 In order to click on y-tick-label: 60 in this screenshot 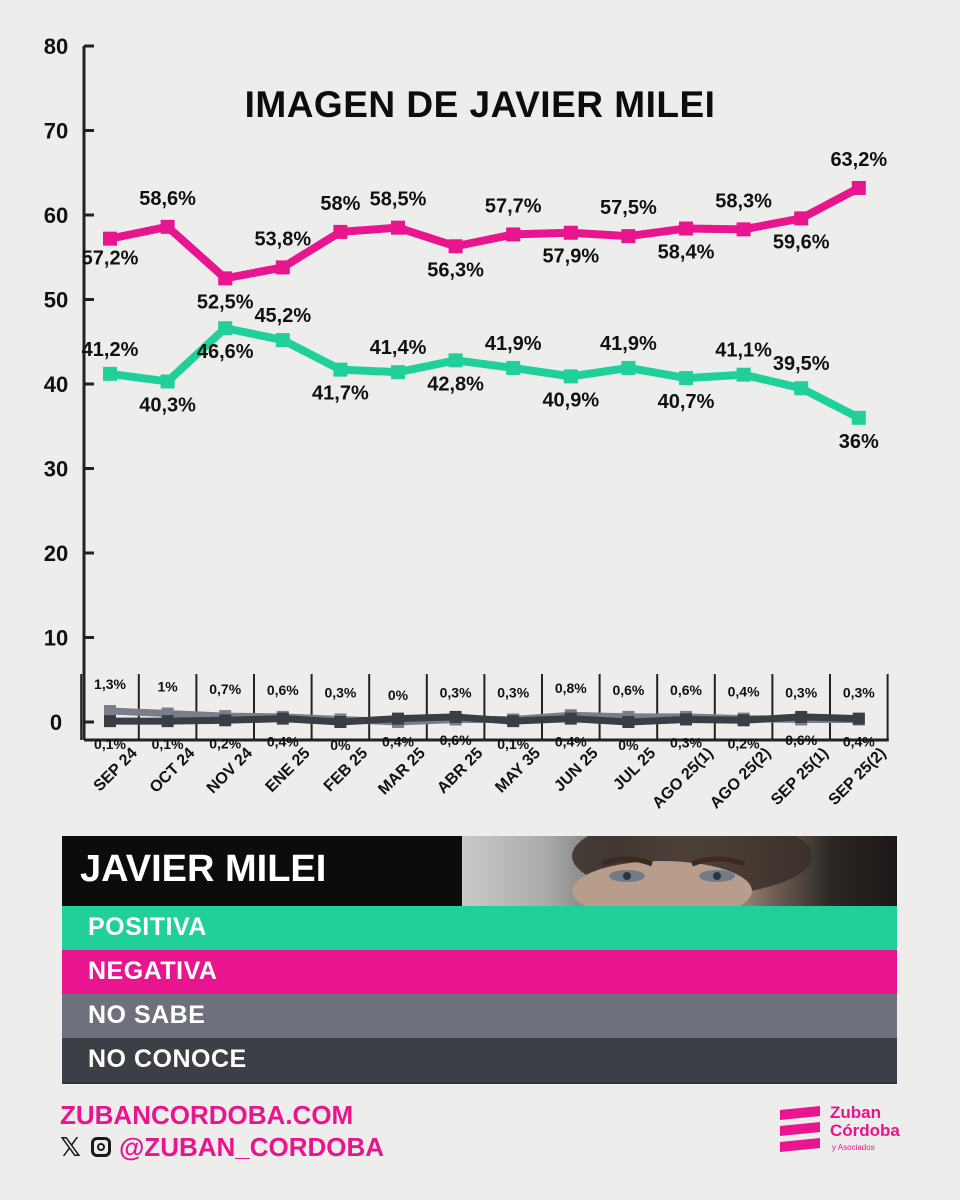, I will do `click(56, 215)`.